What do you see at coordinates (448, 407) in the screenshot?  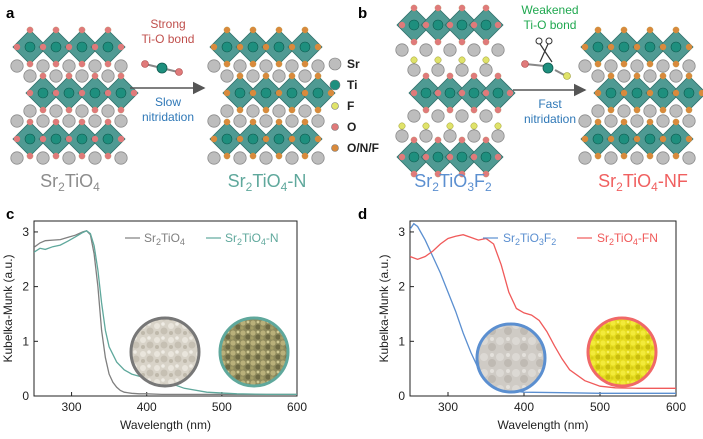 I see `chart-d-xtick-label: 300` at bounding box center [448, 407].